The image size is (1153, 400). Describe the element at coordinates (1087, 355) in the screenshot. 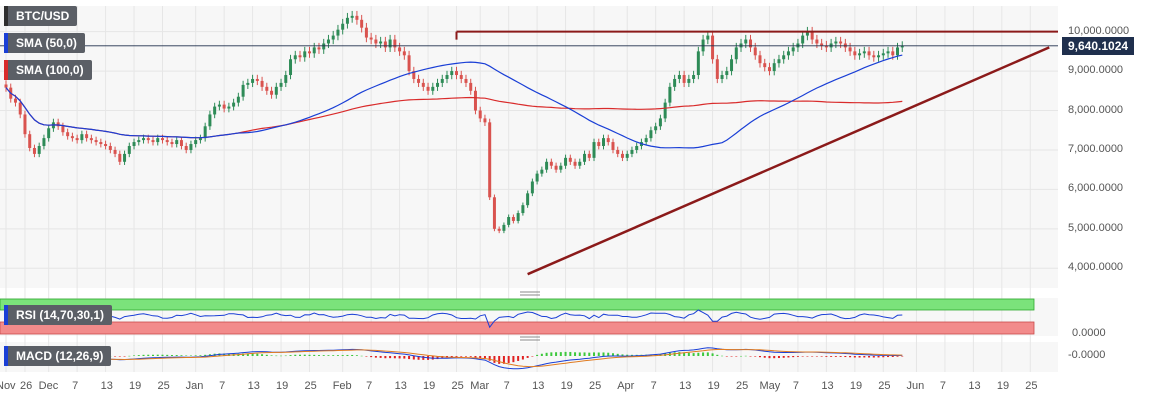

I see `macd-axis-label: -0.0000` at that location.